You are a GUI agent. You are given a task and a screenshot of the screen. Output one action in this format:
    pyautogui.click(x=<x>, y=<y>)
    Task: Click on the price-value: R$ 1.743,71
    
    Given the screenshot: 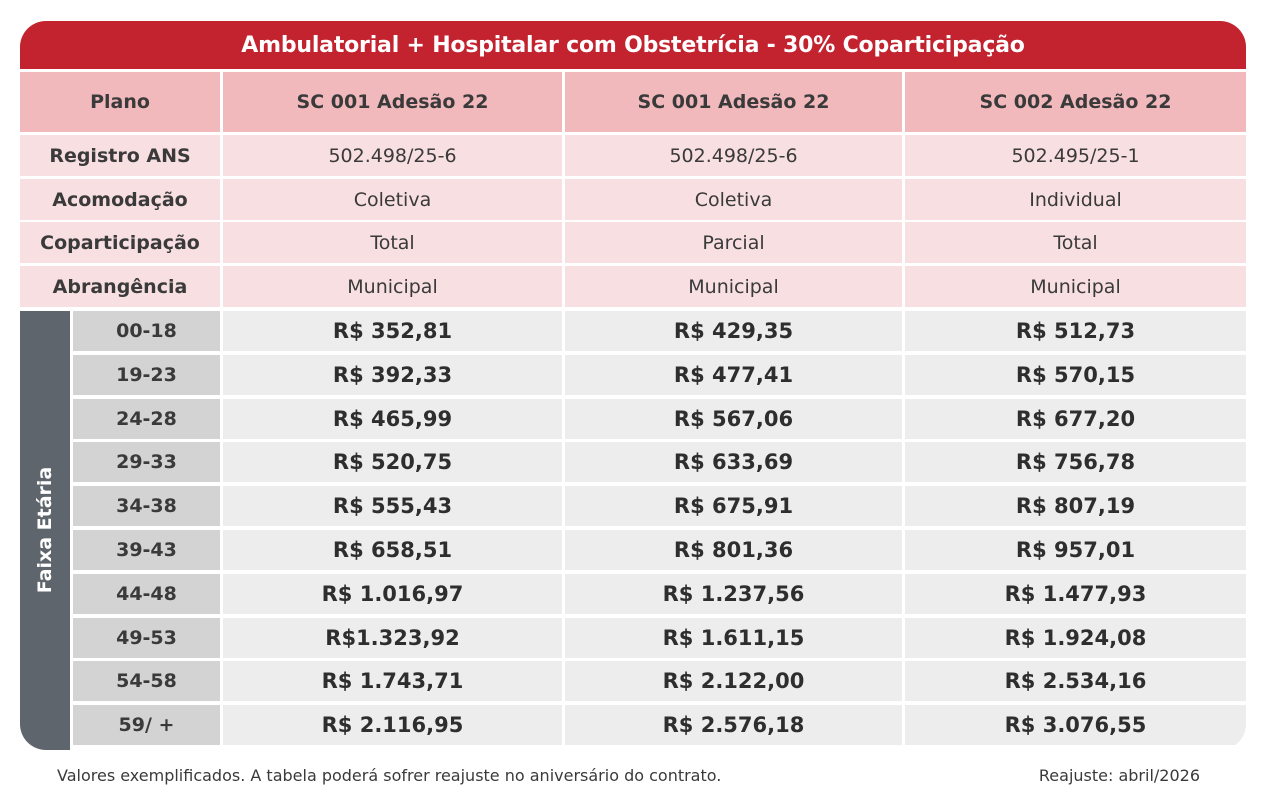 What is the action you would take?
    pyautogui.click(x=392, y=681)
    